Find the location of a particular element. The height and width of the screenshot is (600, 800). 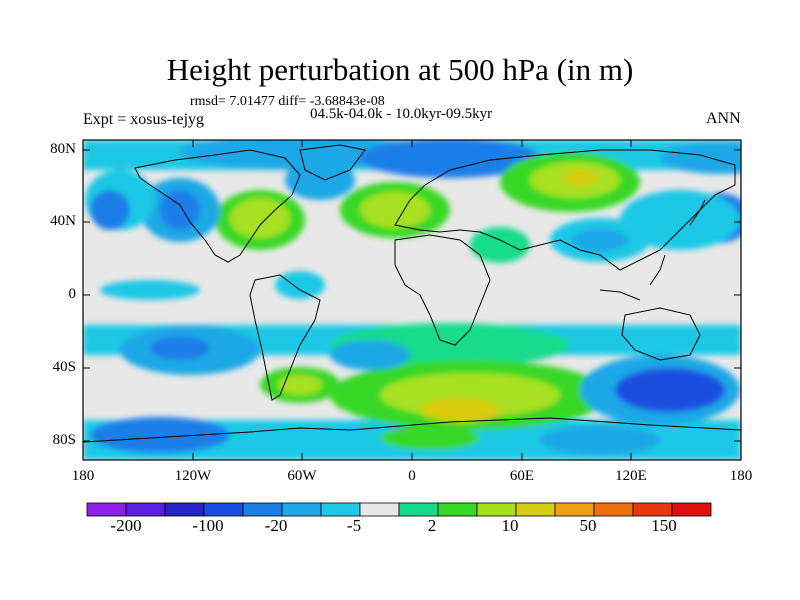

lon-label-60e: 60E is located at coordinates (522, 476).